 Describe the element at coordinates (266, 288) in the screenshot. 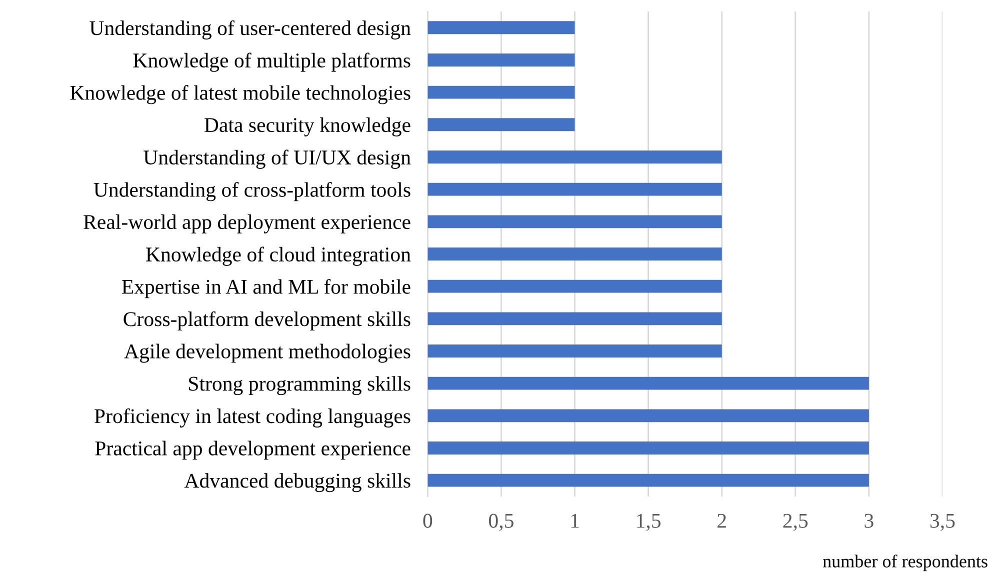

I see `y-tick-label: Expertise in AI and ML for mobile` at that location.